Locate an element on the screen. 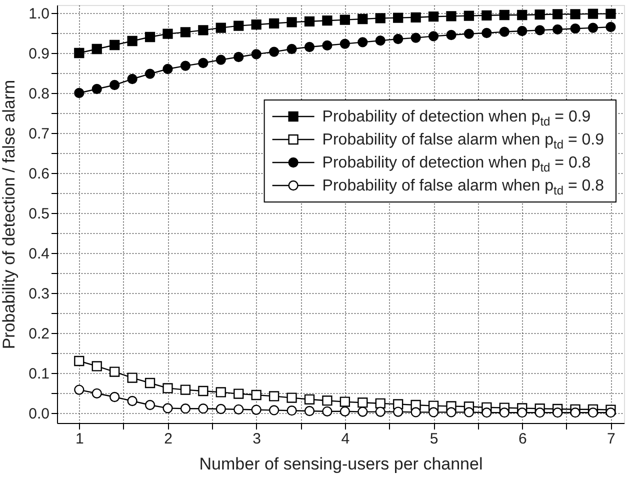 This screenshot has width=642, height=495. y-tick-label: 0.1 is located at coordinates (39, 374).